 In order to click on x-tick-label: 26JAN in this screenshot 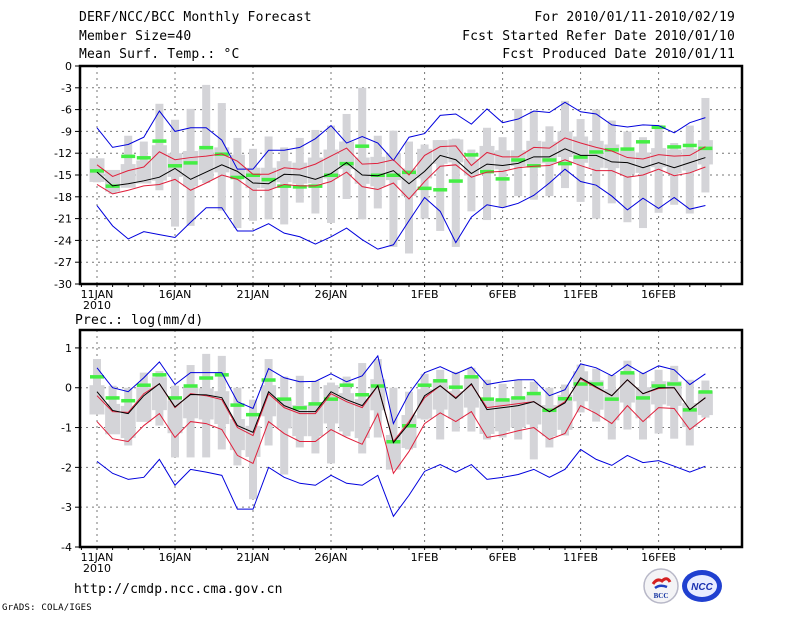, I will do `click(331, 557)`.